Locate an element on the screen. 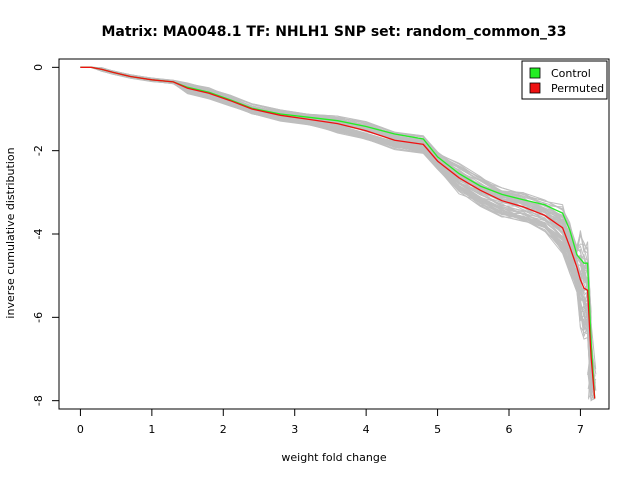 The height and width of the screenshot is (480, 640). x-axis-label: weight fold change is located at coordinates (333, 457).